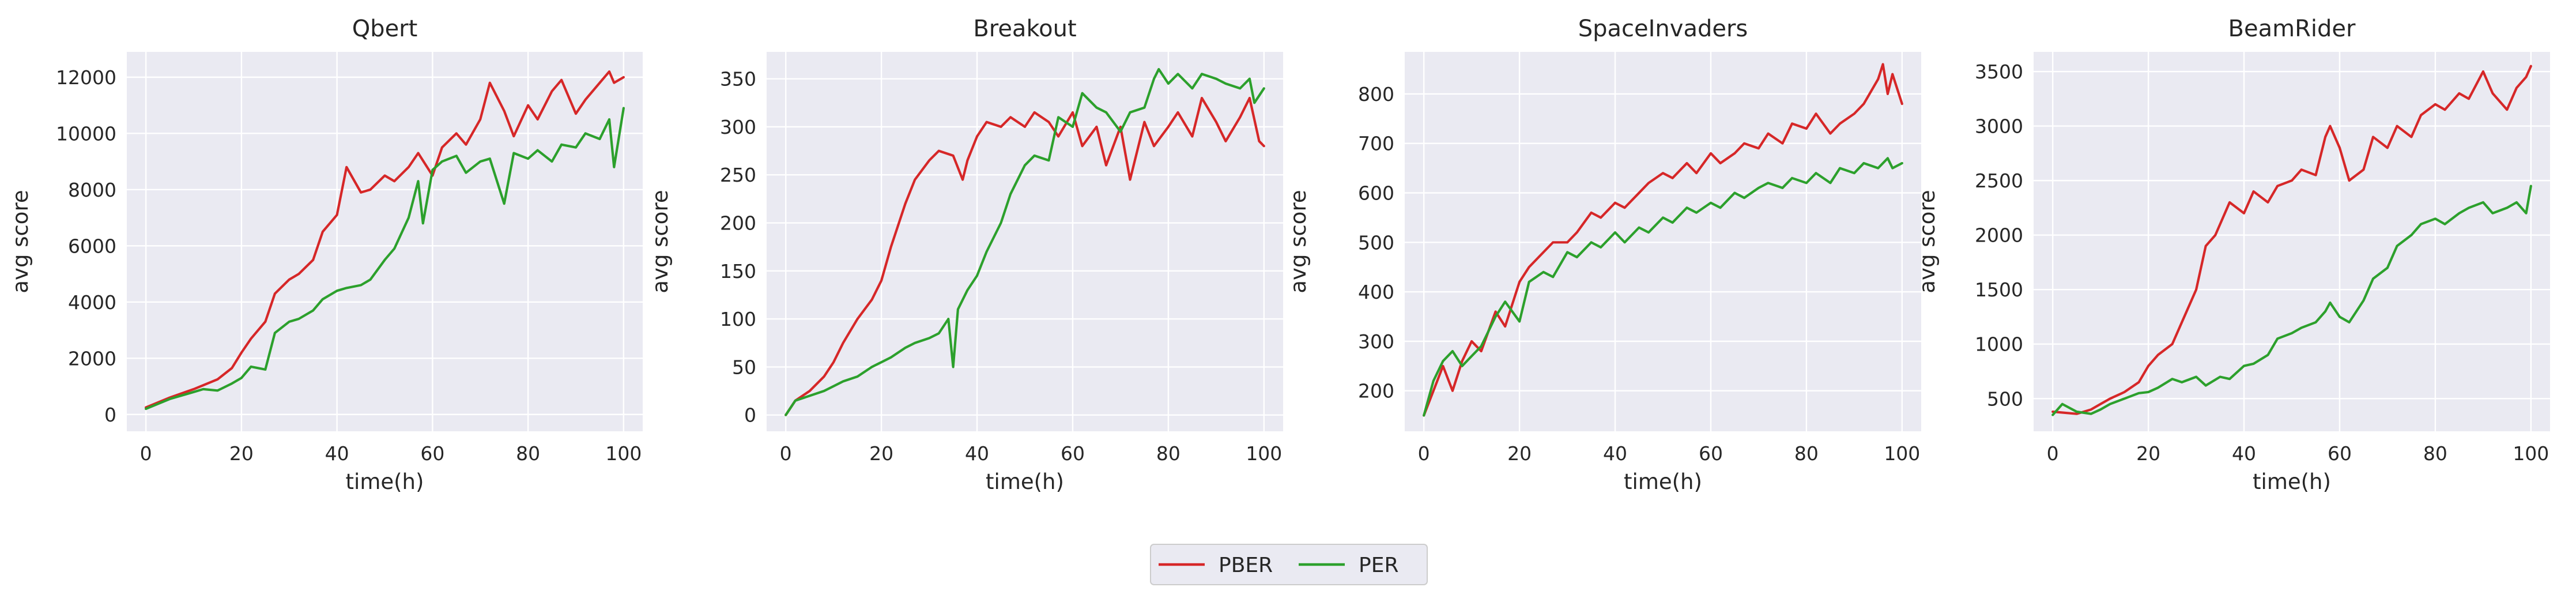 This screenshot has height=602, width=2576. Describe the element at coordinates (110, 415) in the screenshot. I see `chart-qbert-y-tick-label: 0` at that location.